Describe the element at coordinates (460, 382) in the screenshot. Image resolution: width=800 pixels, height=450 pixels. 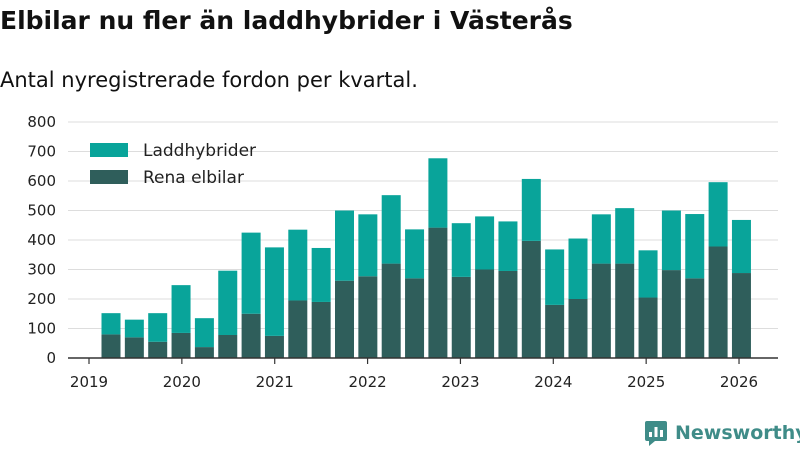
I see `x-tick-label: 2023` at that location.